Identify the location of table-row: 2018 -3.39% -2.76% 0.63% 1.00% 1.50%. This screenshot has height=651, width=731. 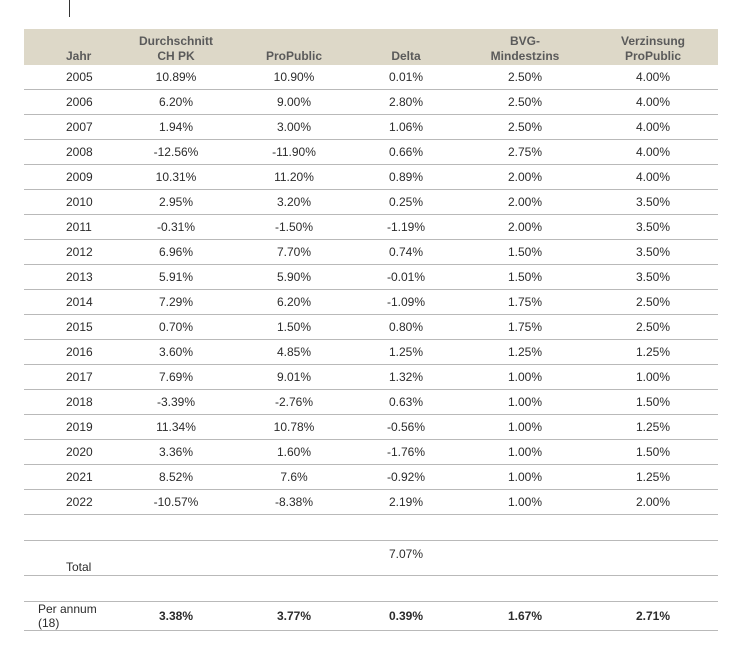
(371, 402).